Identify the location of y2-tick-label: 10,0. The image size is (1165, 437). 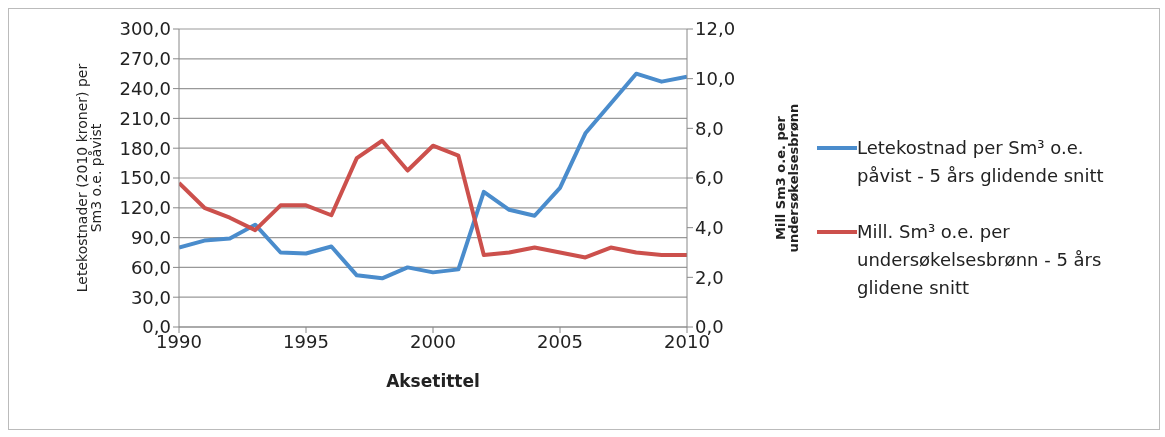
(715, 79).